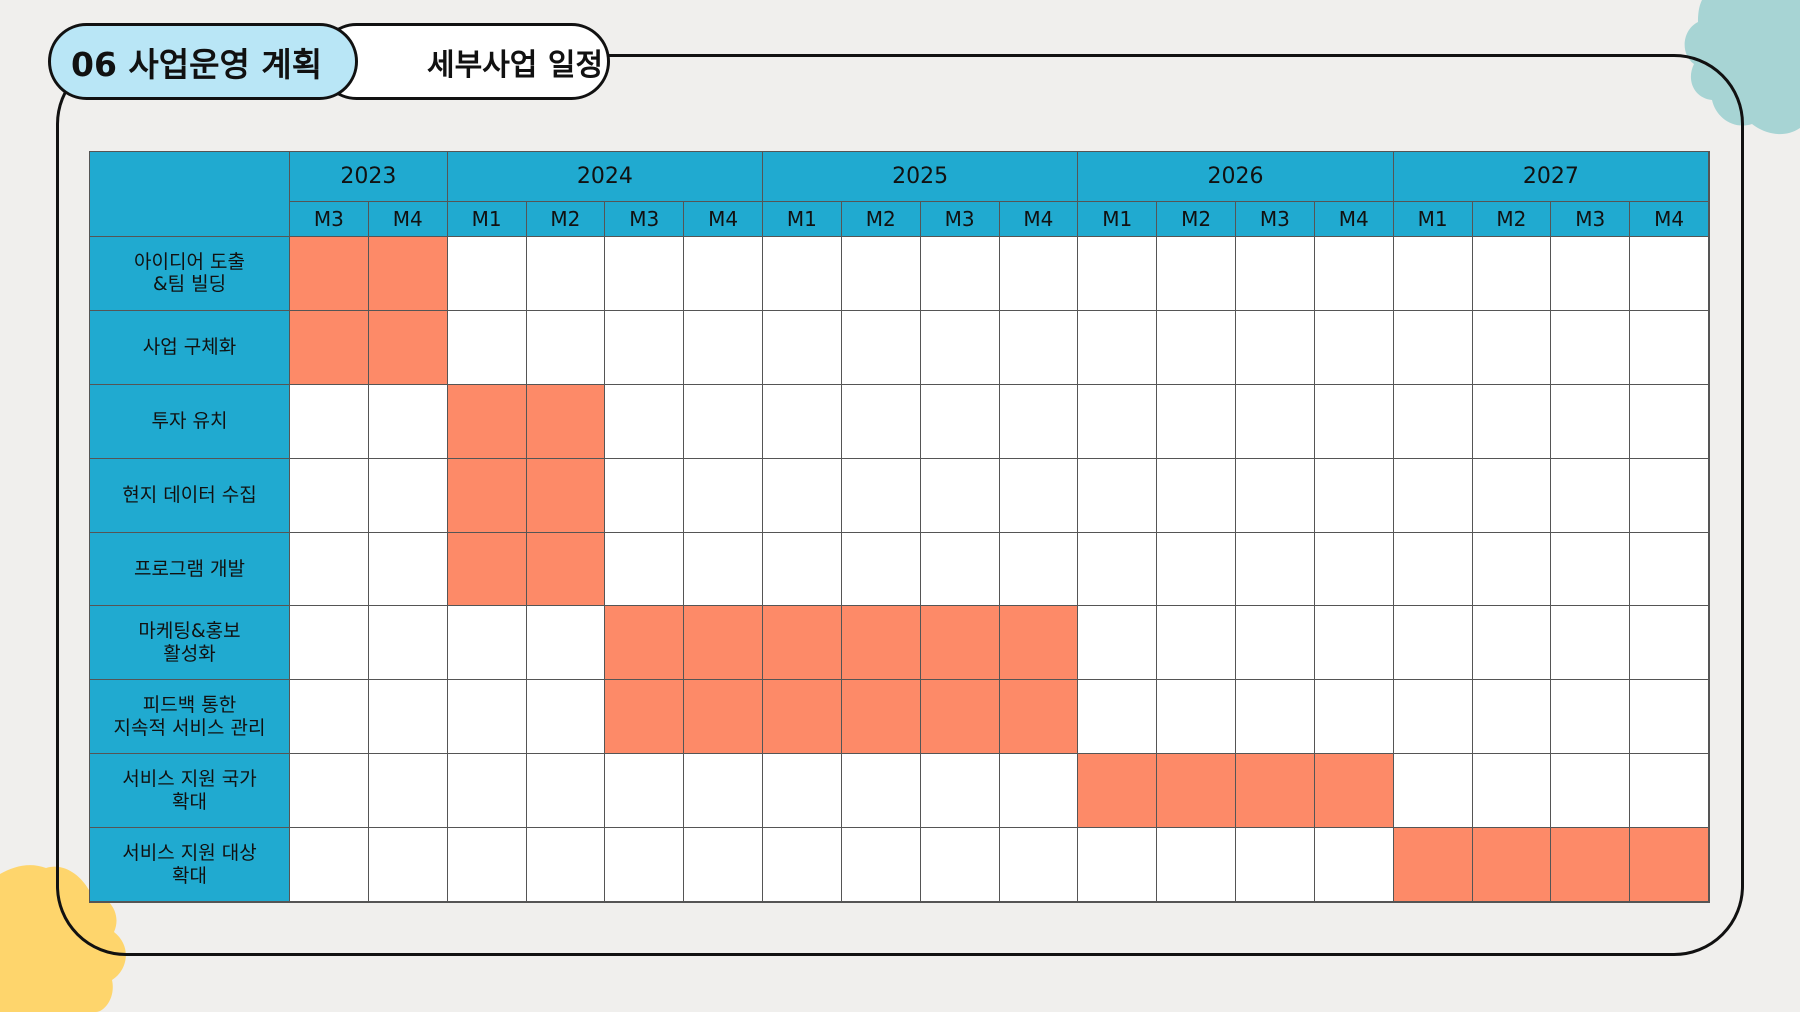 The width and height of the screenshot is (1800, 1012). I want to click on section-tab: 06 사업운영 계획, so click(203, 61).